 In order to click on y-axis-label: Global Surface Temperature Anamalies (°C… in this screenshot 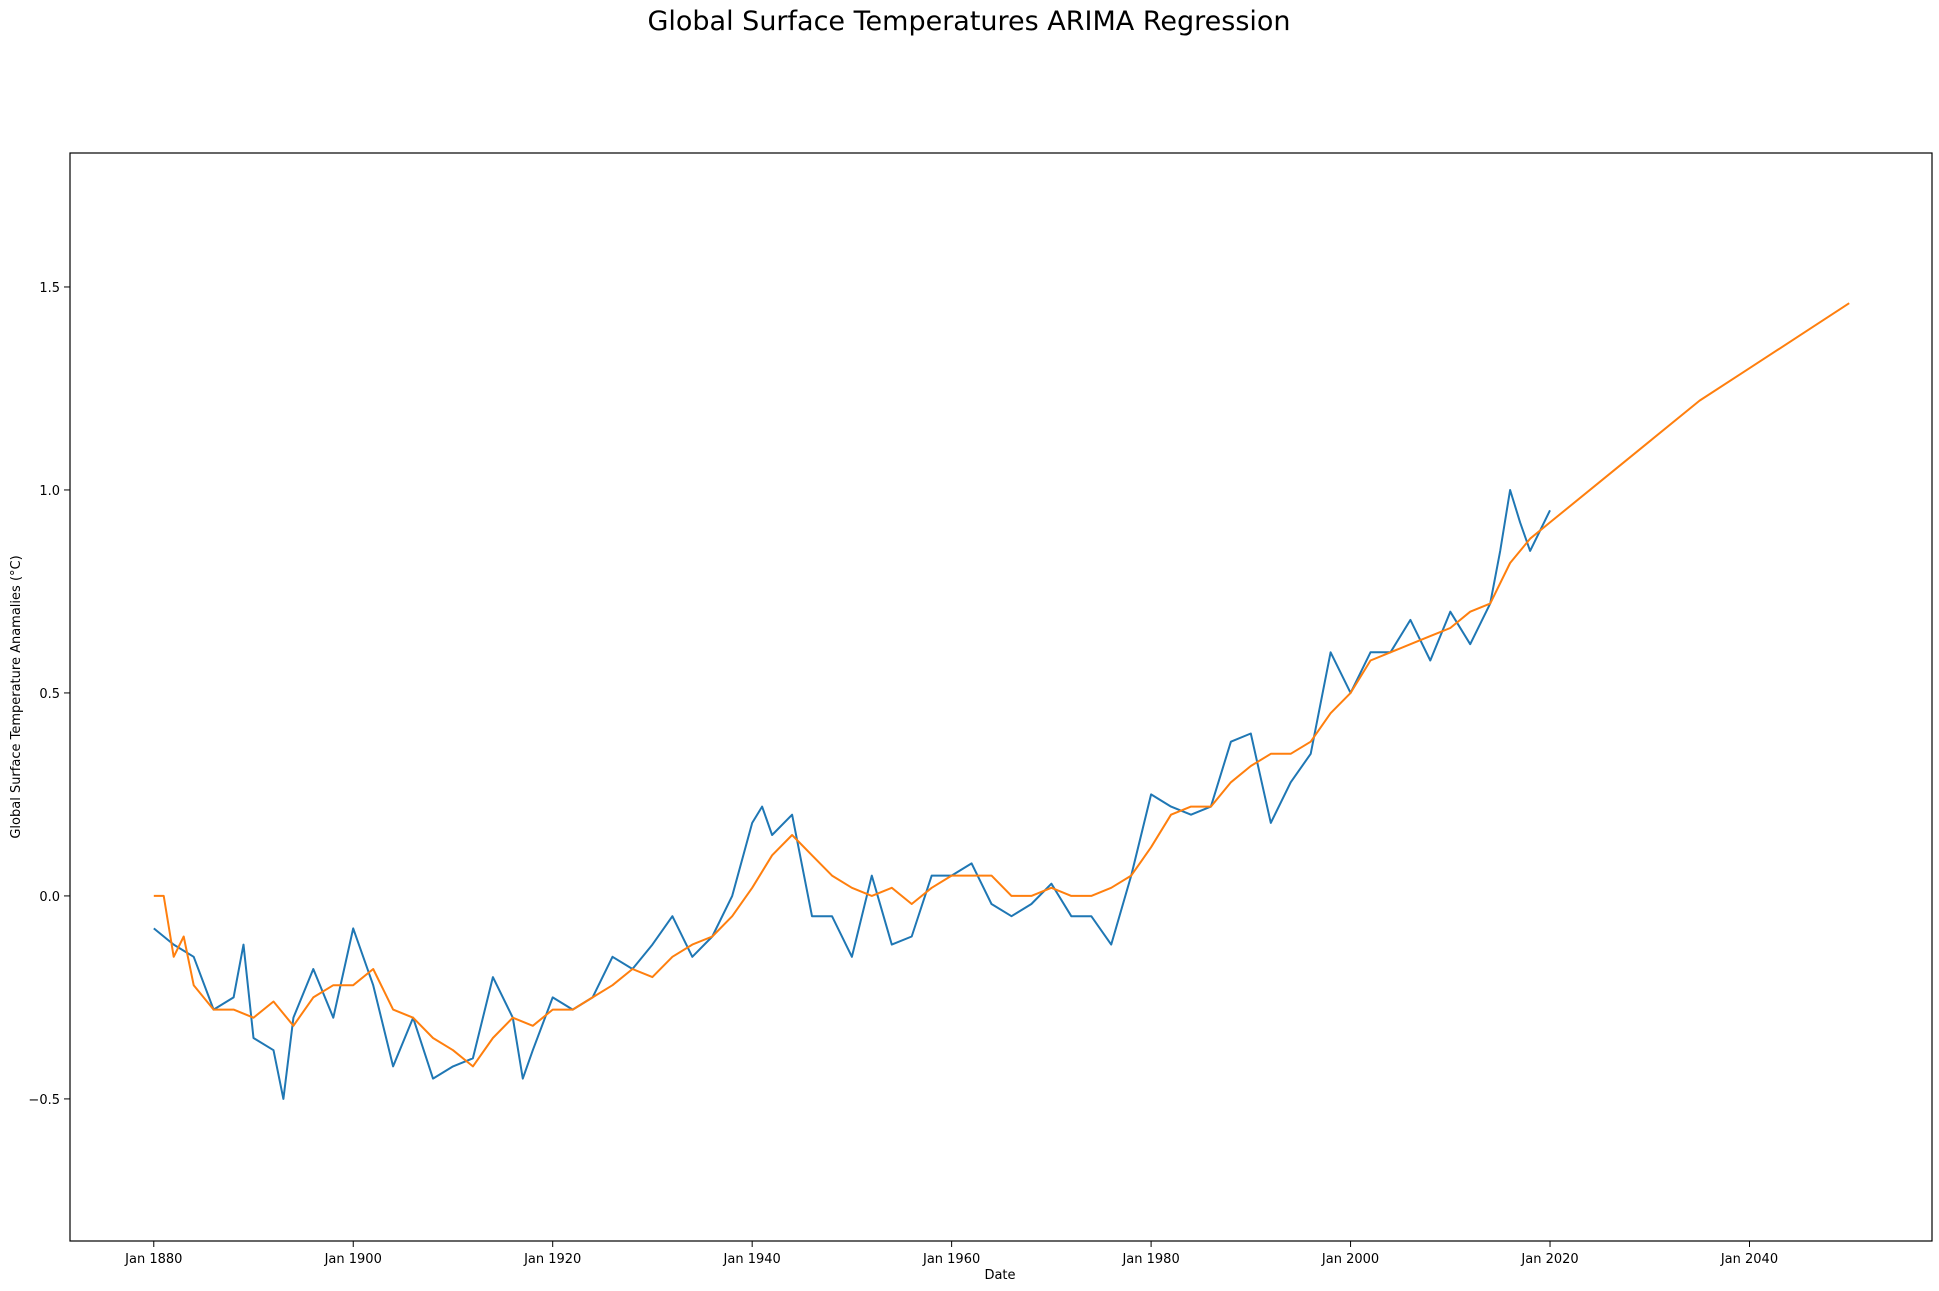, I will do `click(16, 696)`.